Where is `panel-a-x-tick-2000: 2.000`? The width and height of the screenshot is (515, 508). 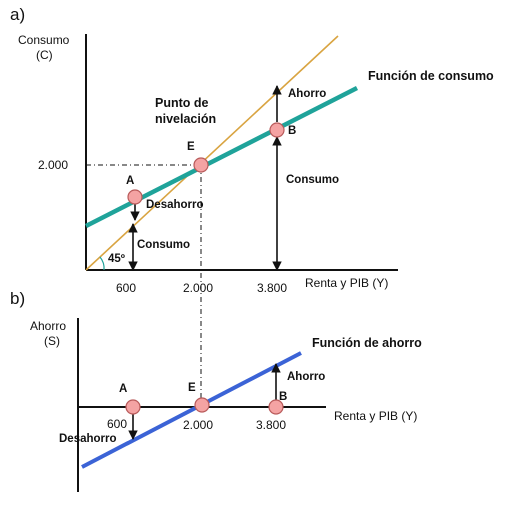
panel-a-x-tick-2000: 2.000 is located at coordinates (198, 288).